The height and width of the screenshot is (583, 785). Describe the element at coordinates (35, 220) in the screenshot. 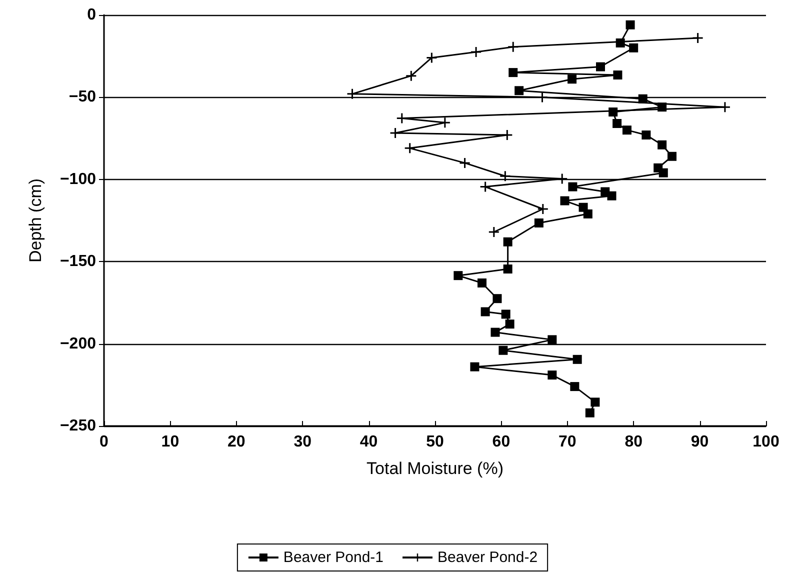

I see `y-axis-title: Depth (cm)` at that location.